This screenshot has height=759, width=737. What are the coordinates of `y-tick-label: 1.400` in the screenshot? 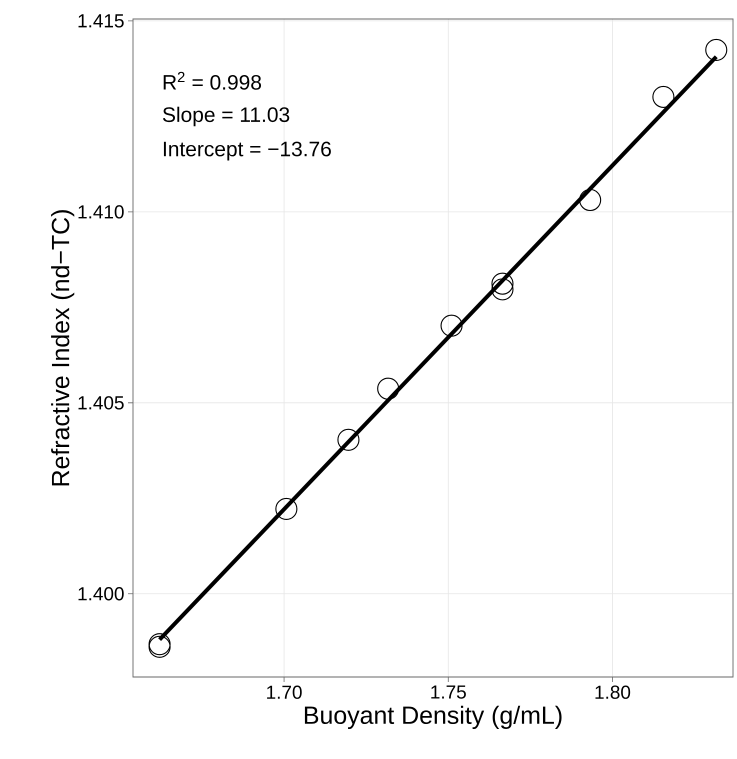 It's located at (101, 593).